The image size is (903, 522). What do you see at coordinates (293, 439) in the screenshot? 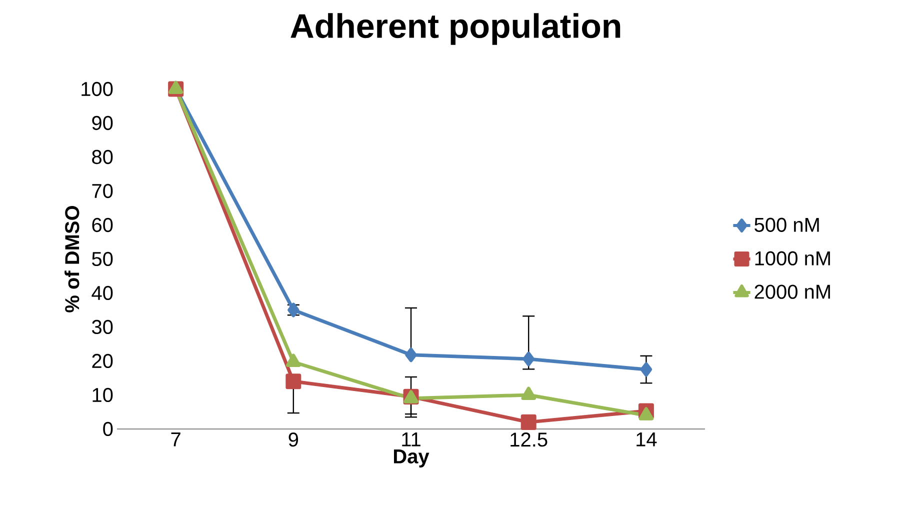
I see `x-tick-label: 9` at bounding box center [293, 439].